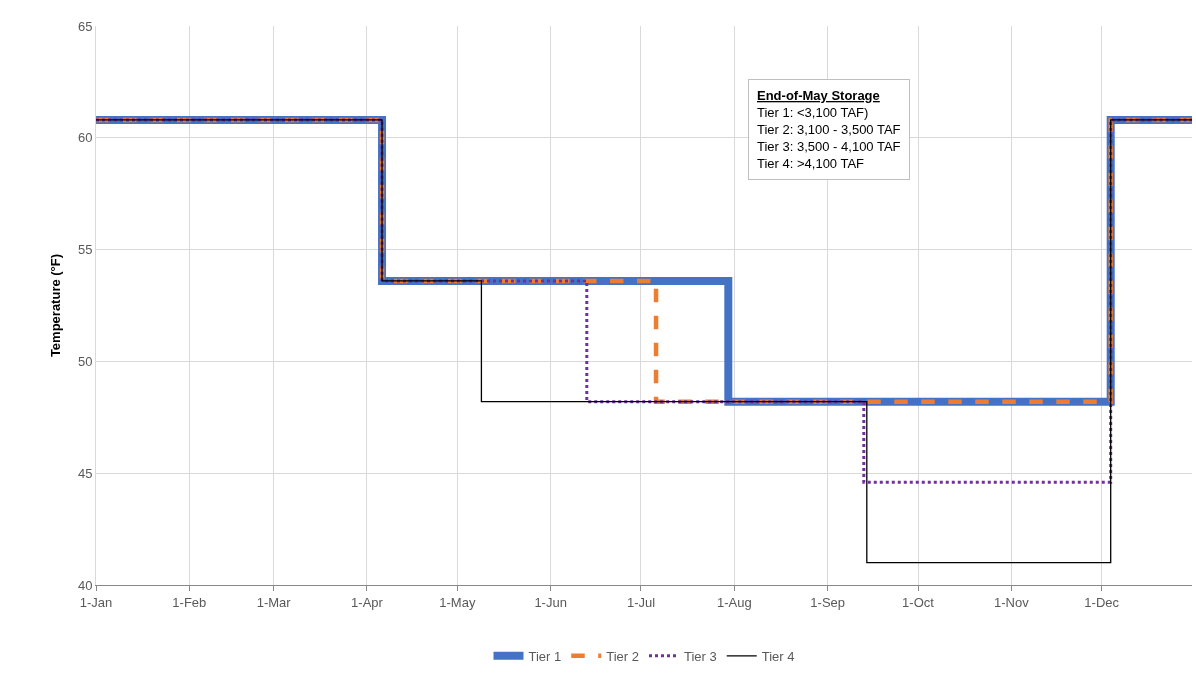  What do you see at coordinates (545, 656) in the screenshot?
I see `legend-label: Tier 1` at bounding box center [545, 656].